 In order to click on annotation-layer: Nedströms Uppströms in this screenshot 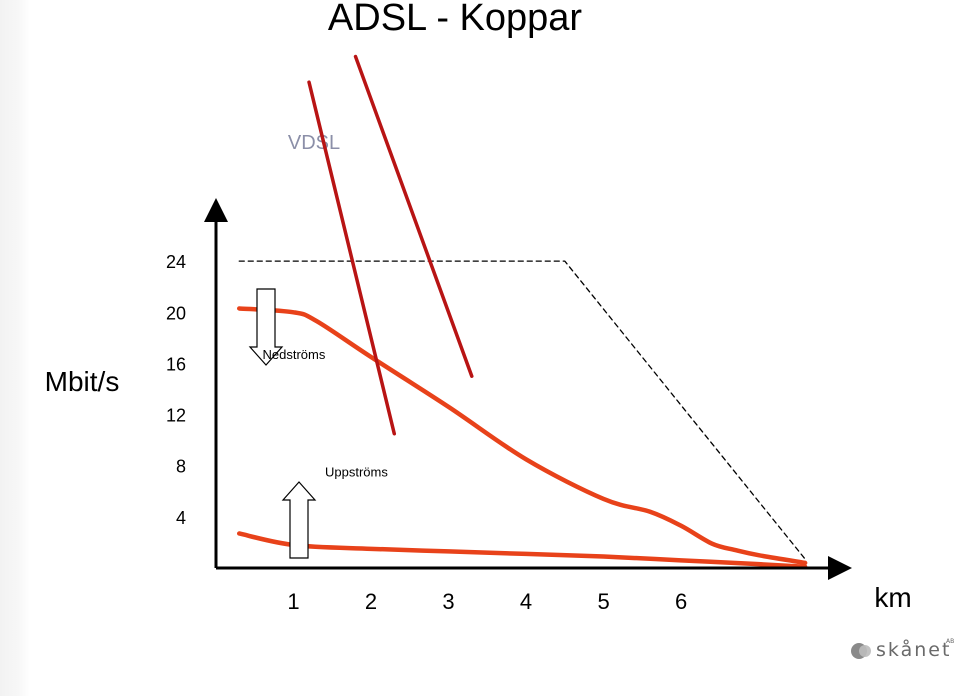, I will do `click(318, 423)`.